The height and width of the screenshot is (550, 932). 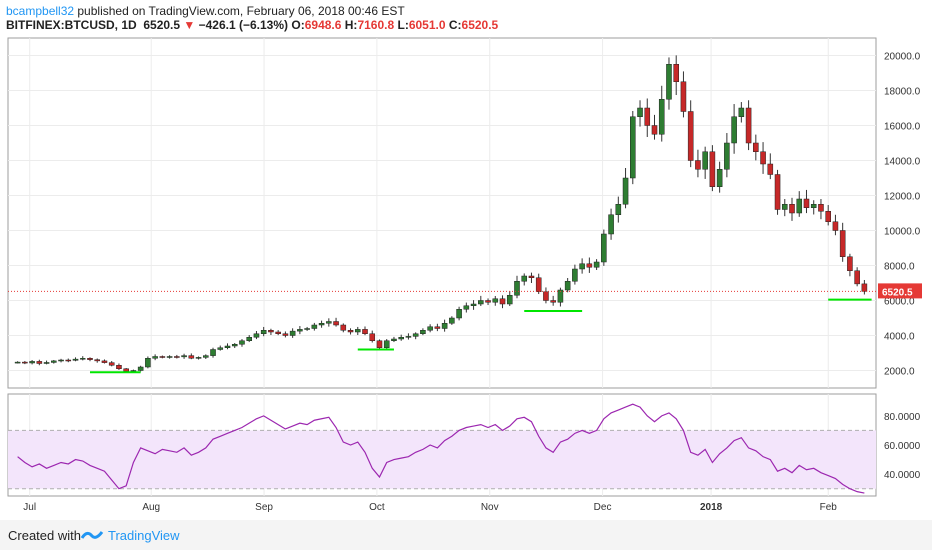 I want to click on last-price-label: 6520.5, so click(x=897, y=292).